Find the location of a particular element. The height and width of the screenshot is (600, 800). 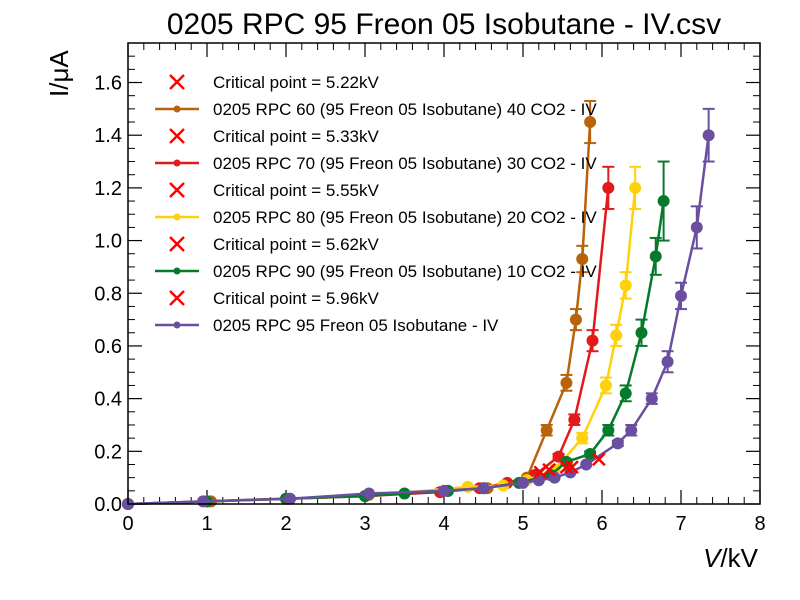

y-tick-label: 0.8 is located at coordinates (108, 294).